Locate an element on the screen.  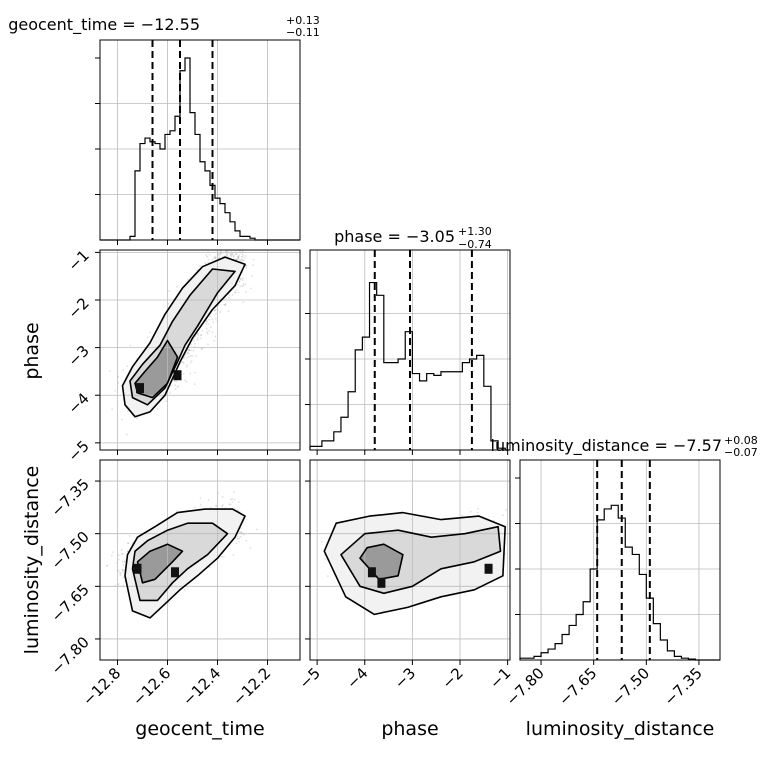
density-geocent-time-vs-luminosity-distance is located at coordinates (185, 563).